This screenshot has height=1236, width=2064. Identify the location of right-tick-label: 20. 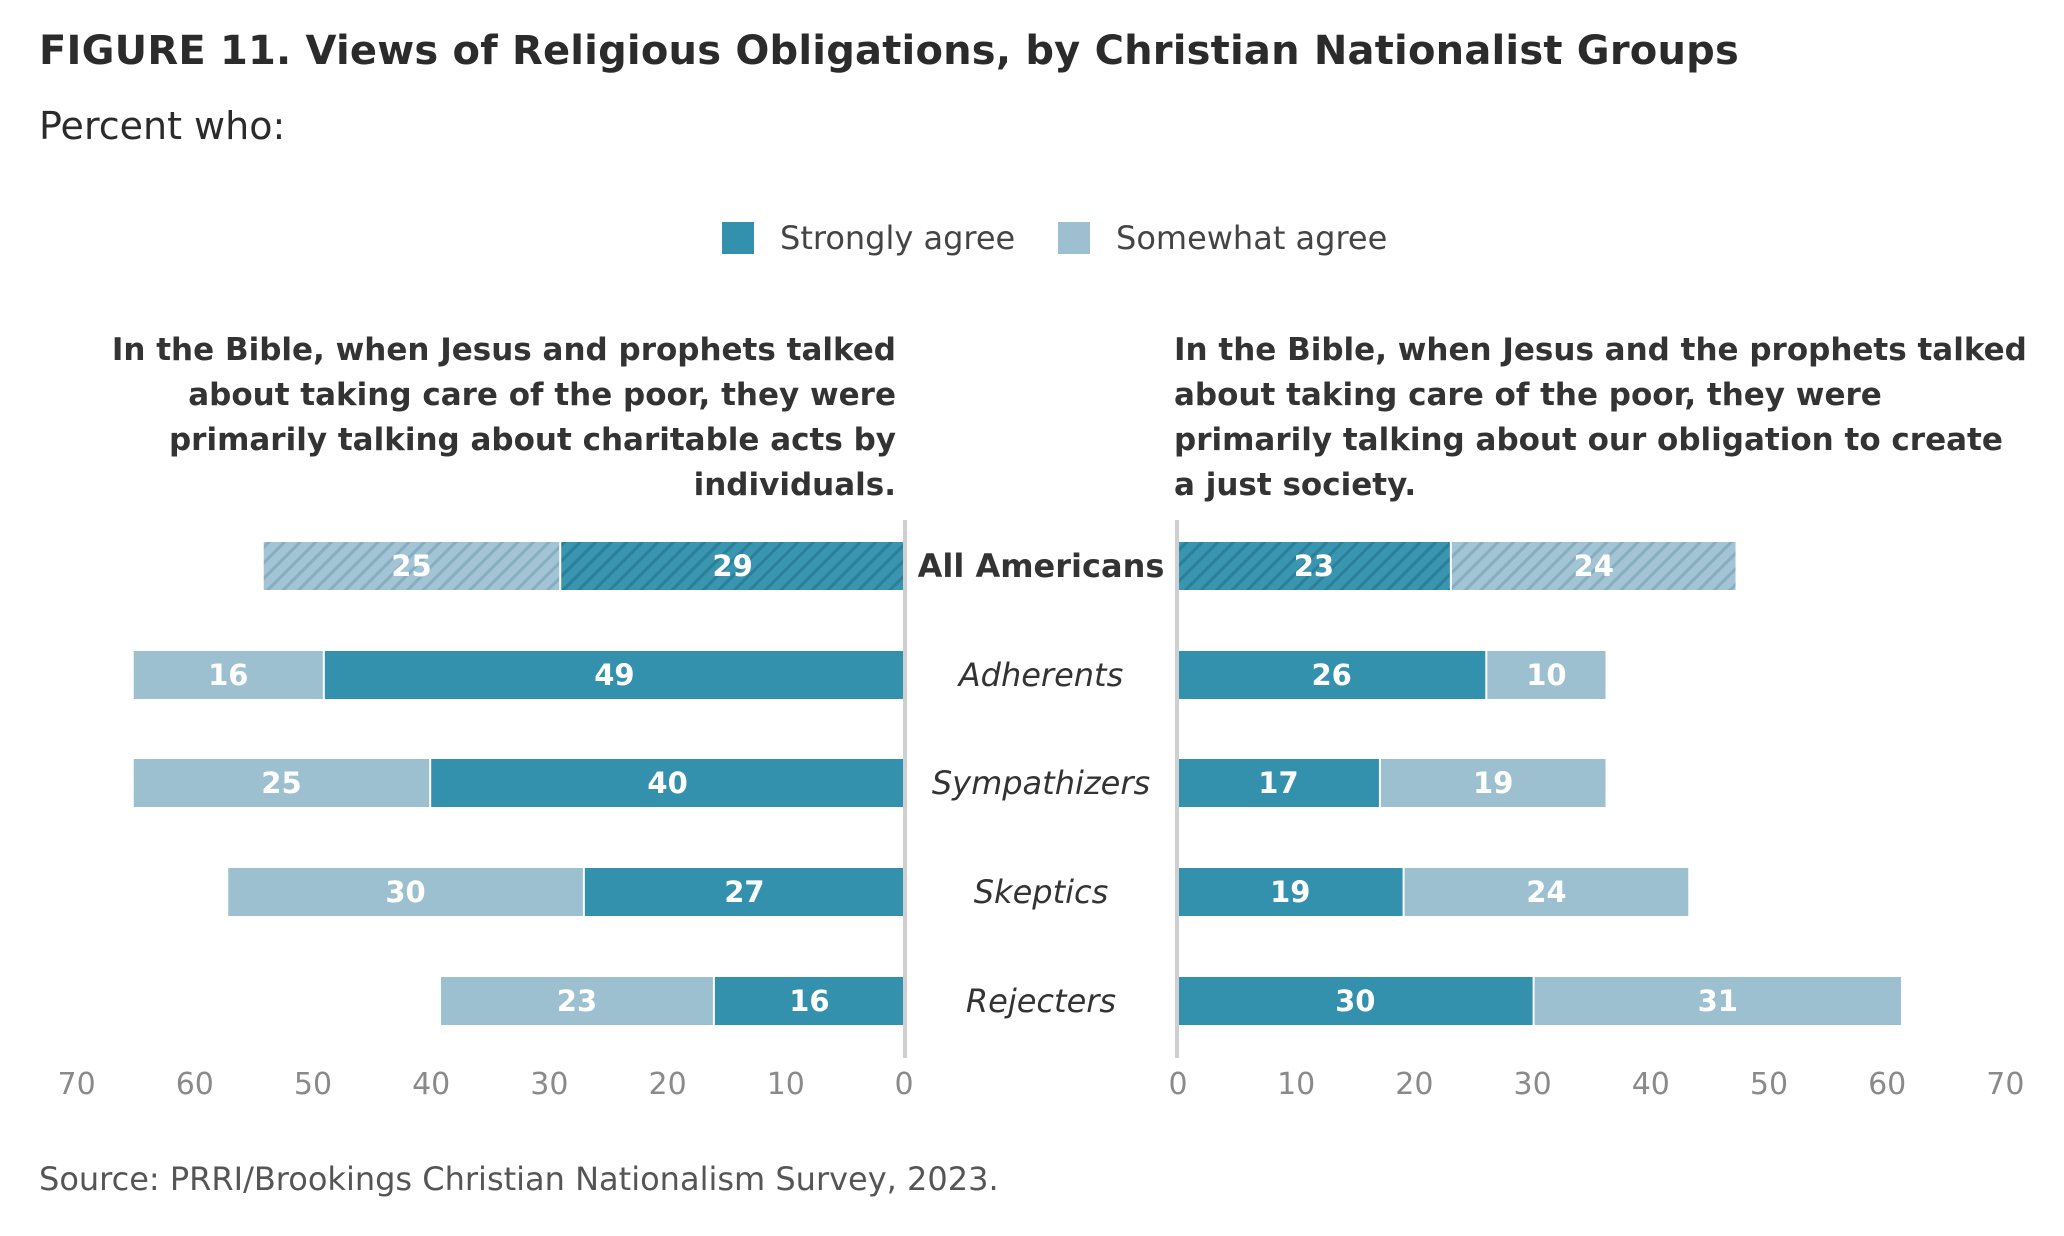
(1414, 1084).